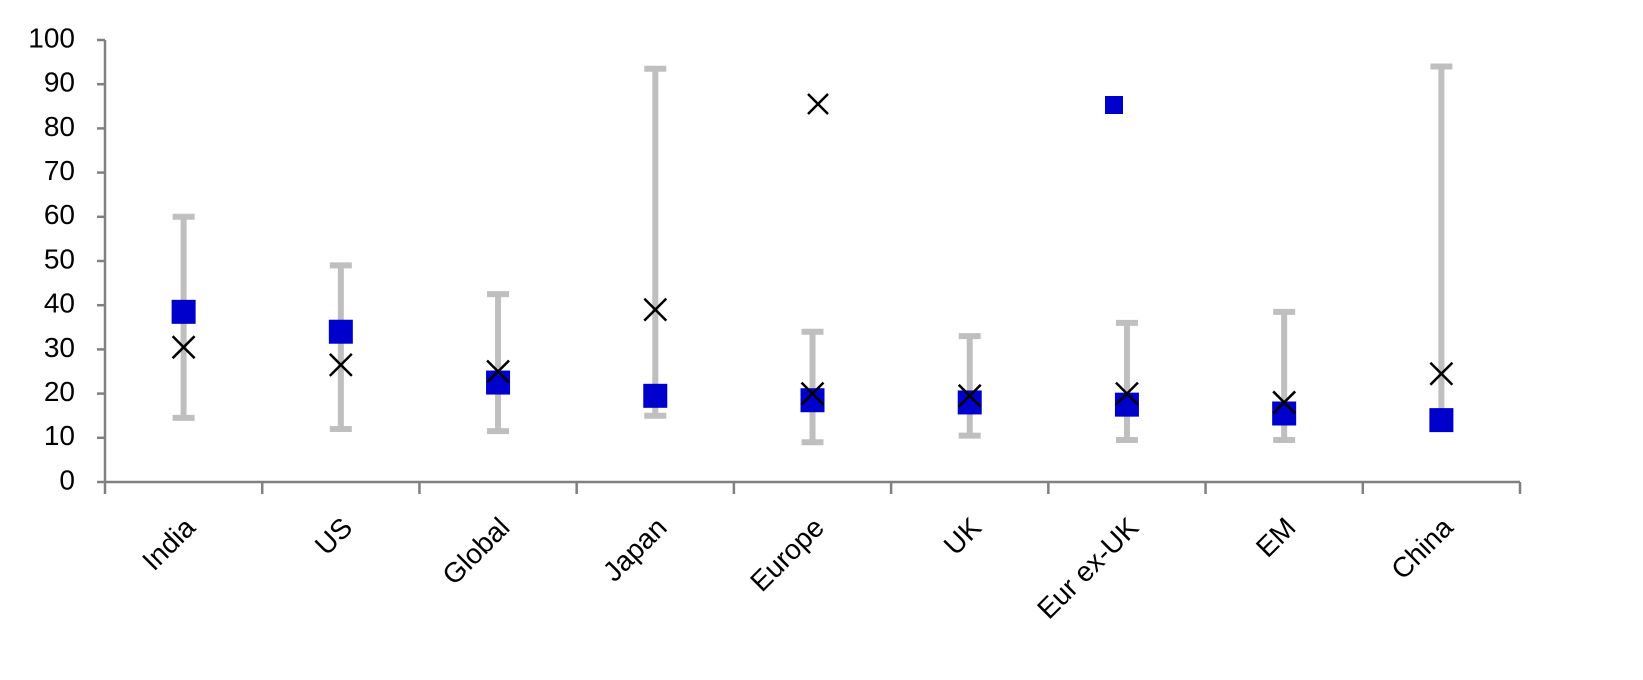  Describe the element at coordinates (1087, 567) in the screenshot. I see `x-tick-label: Eur ex-UK` at that location.